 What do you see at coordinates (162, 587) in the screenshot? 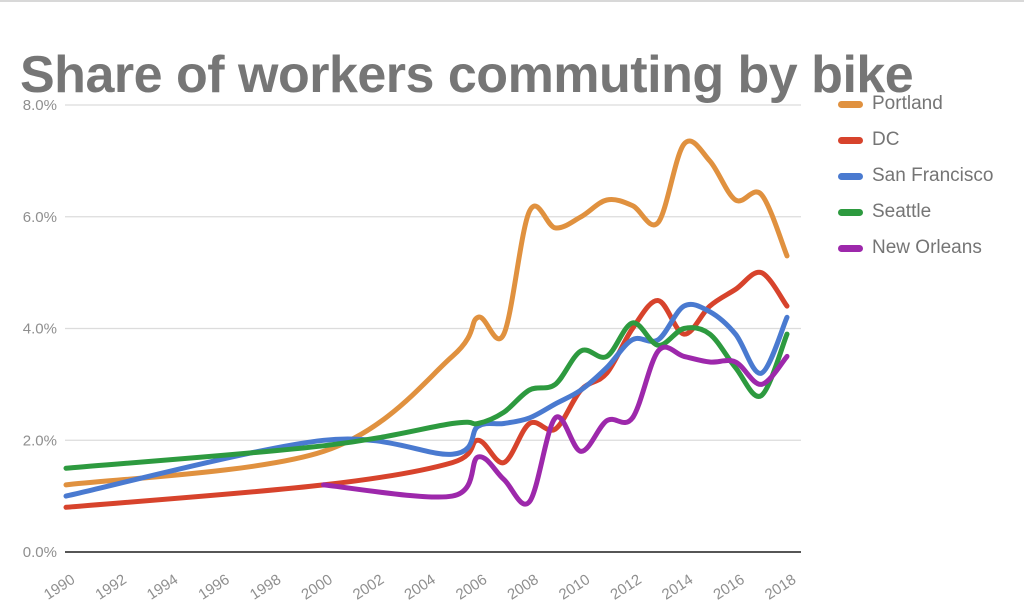
I see `x-tick-label: 1994` at bounding box center [162, 587].